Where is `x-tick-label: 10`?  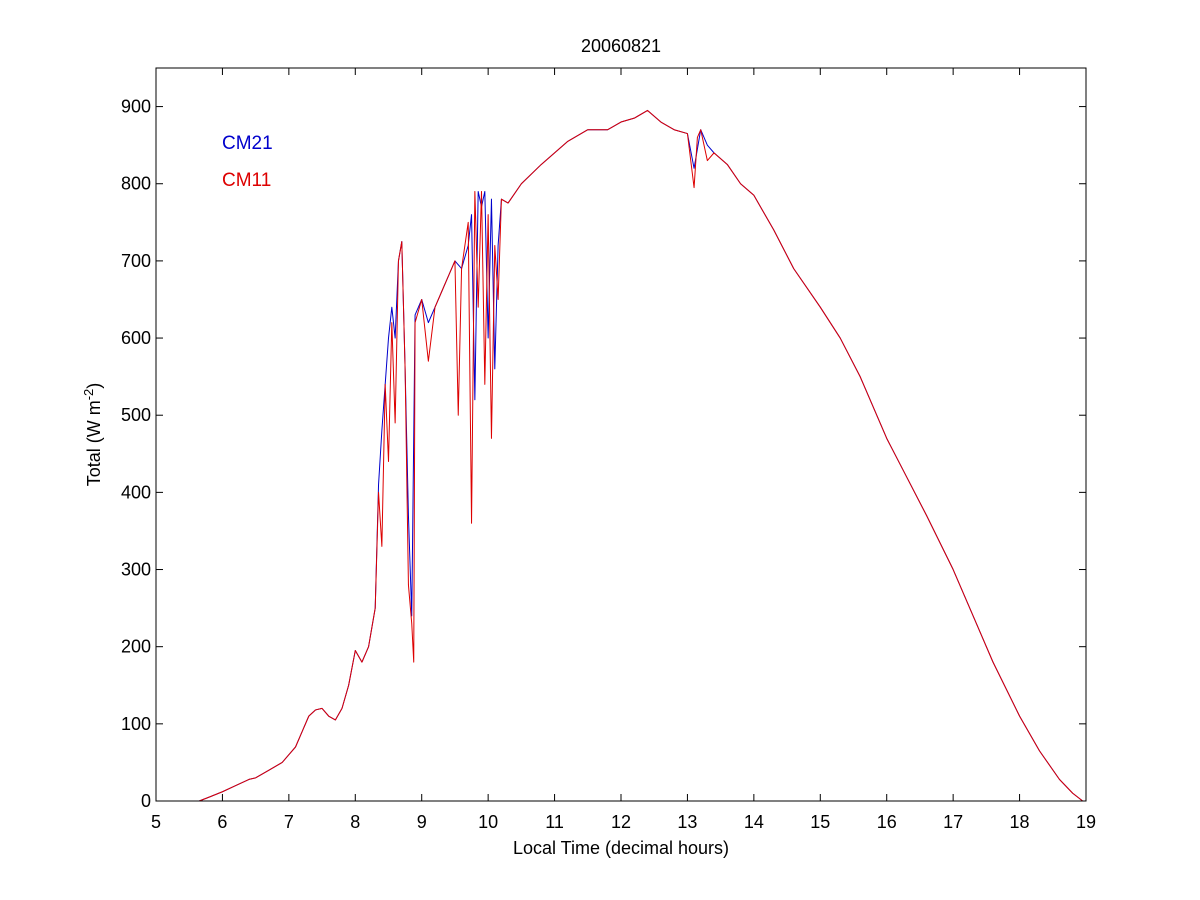
x-tick-label: 10 is located at coordinates (488, 822).